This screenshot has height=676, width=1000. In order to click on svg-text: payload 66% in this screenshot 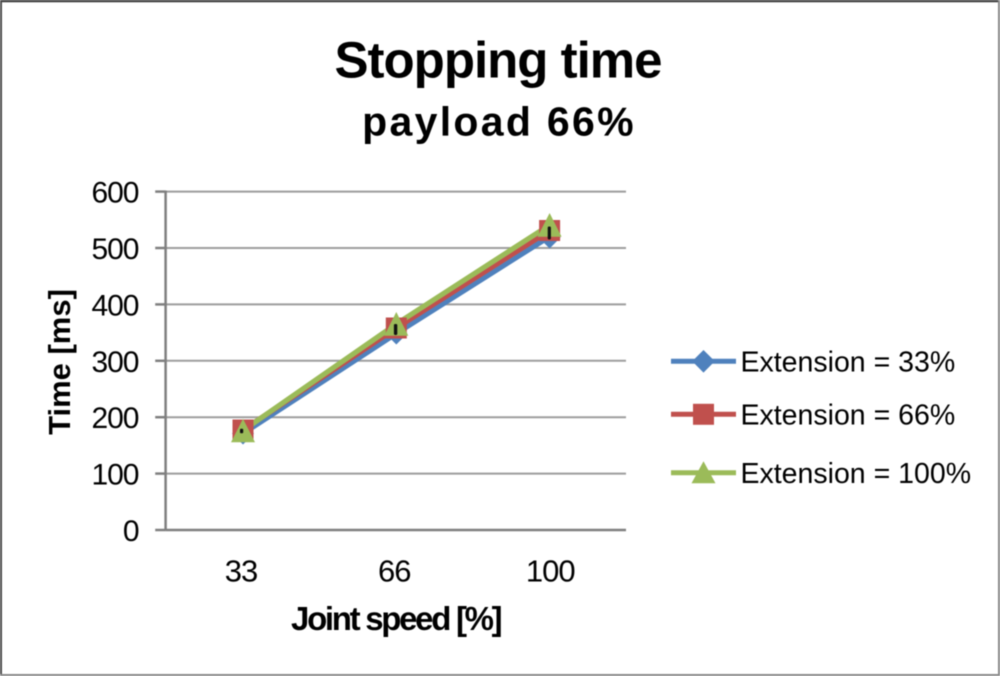, I will do `click(499, 122)`.